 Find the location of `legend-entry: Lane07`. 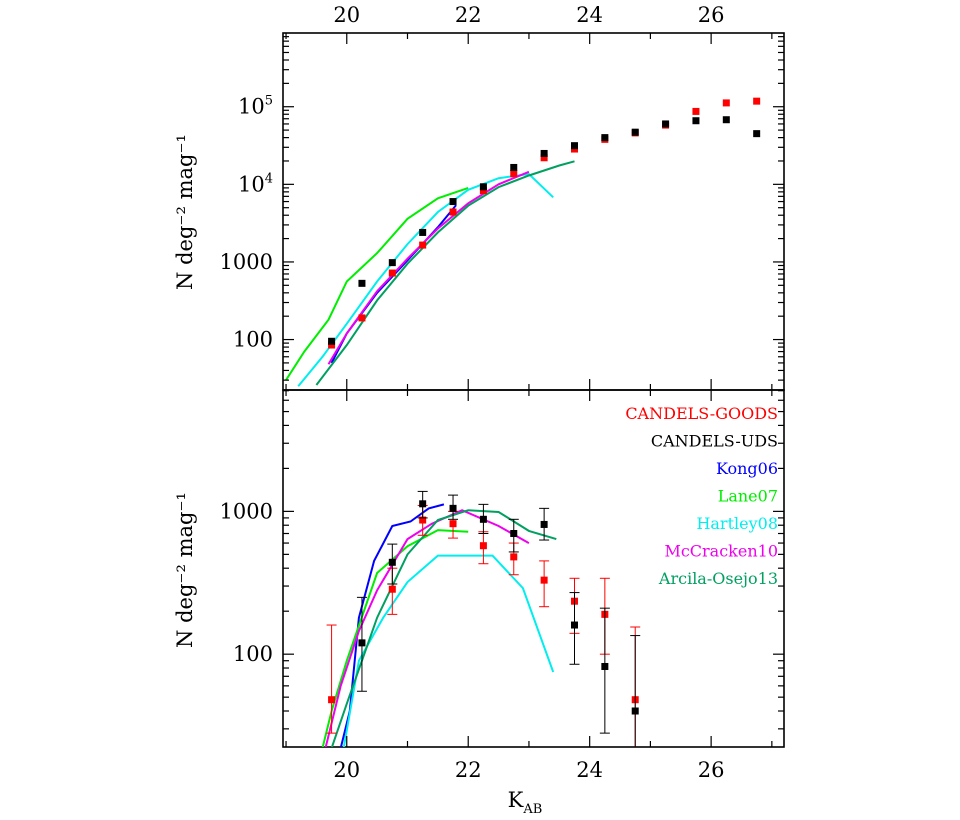

legend-entry: Lane07 is located at coordinates (748, 496).